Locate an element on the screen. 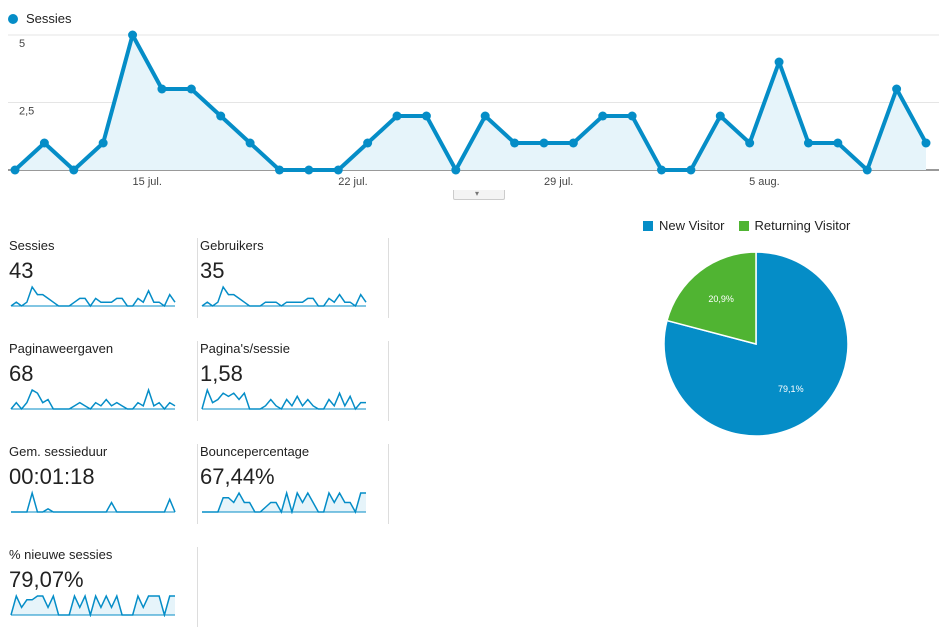 This screenshot has height=627, width=939. pie-legend-label: Returning Visitor is located at coordinates (802, 225).